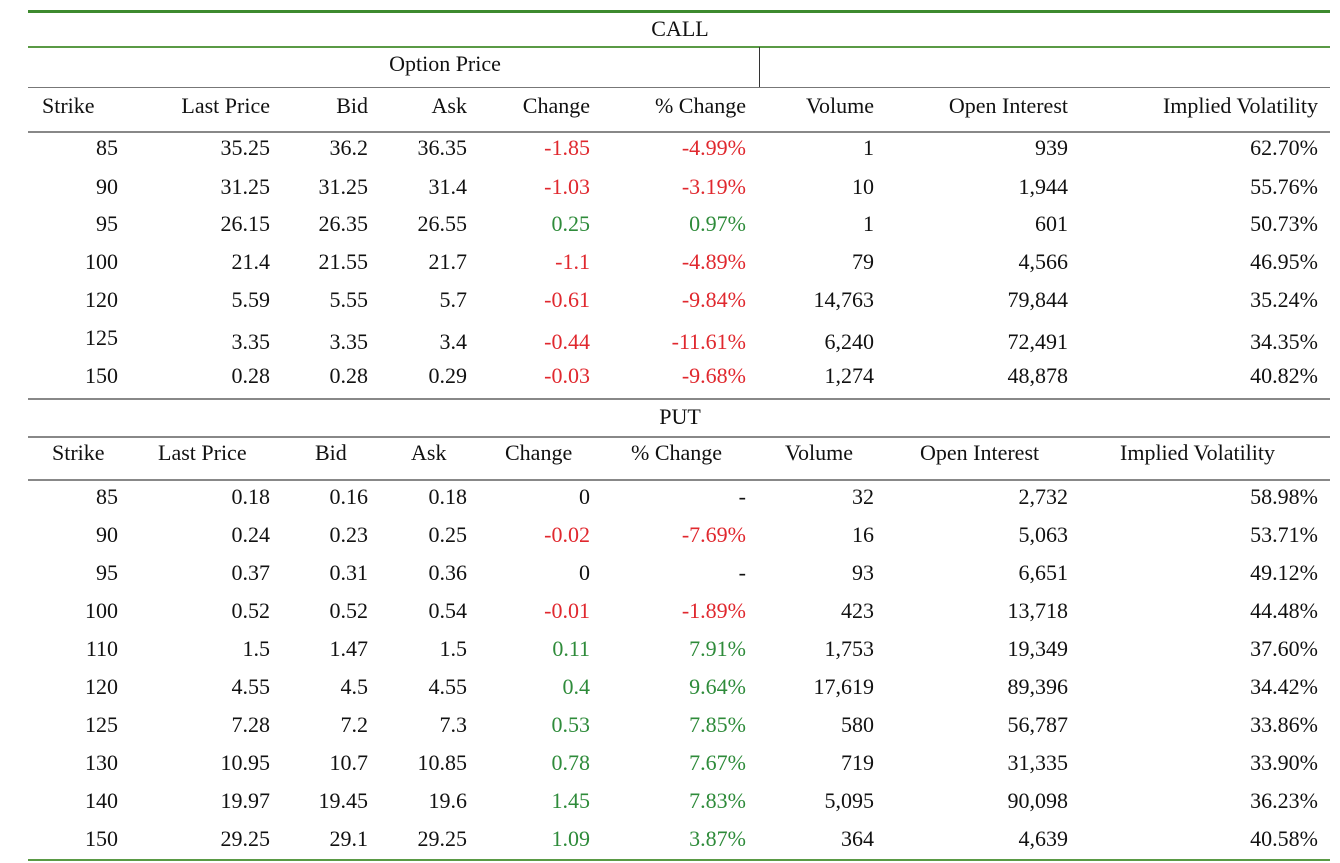 Image resolution: width=1340 pixels, height=863 pixels. Describe the element at coordinates (567, 534) in the screenshot. I see `put-cell-change: -0.02` at that location.